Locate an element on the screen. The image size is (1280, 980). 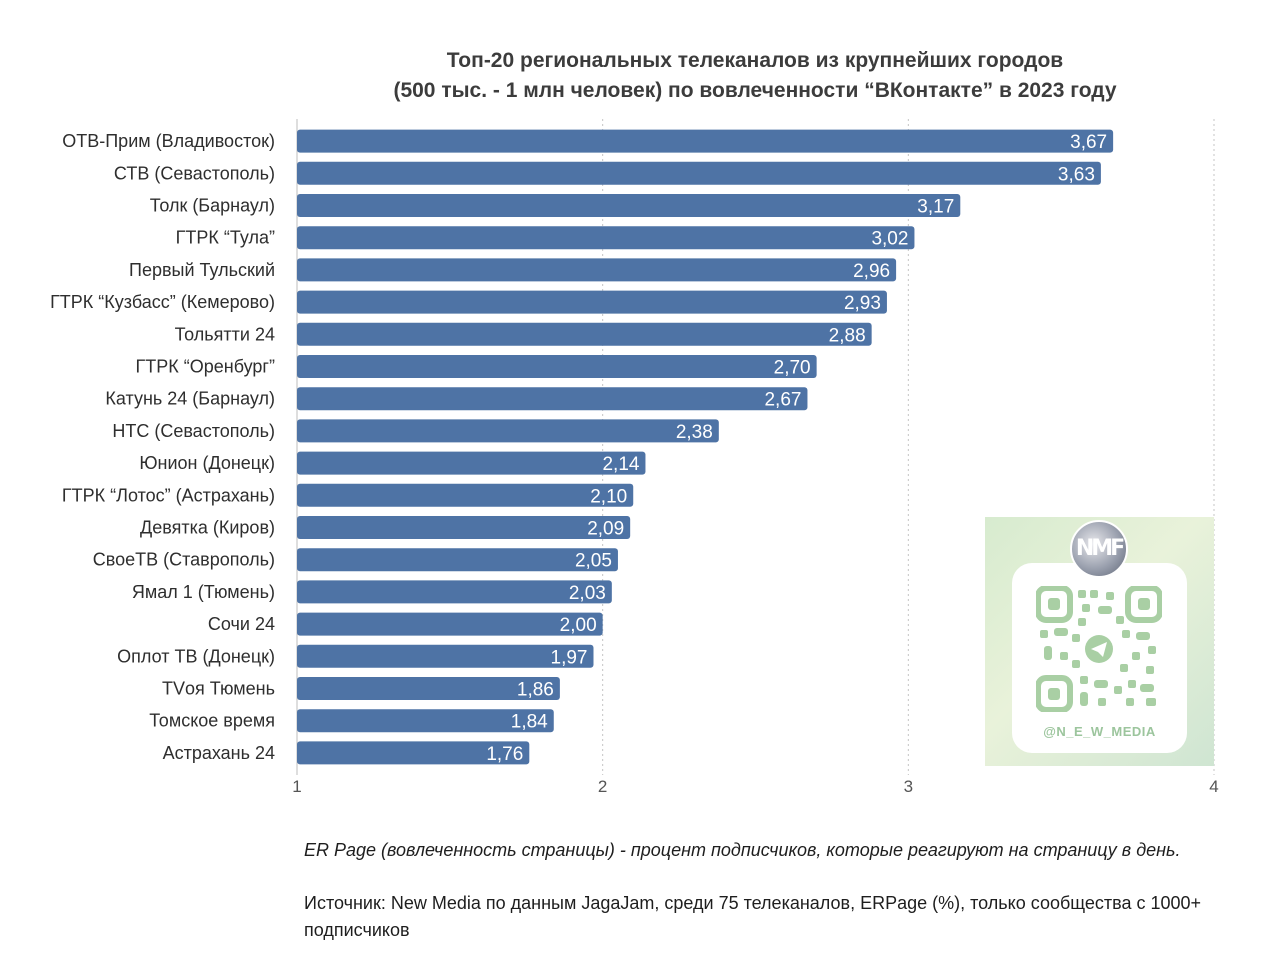
category-label: Толк (Барнаул) is located at coordinates (212, 206).